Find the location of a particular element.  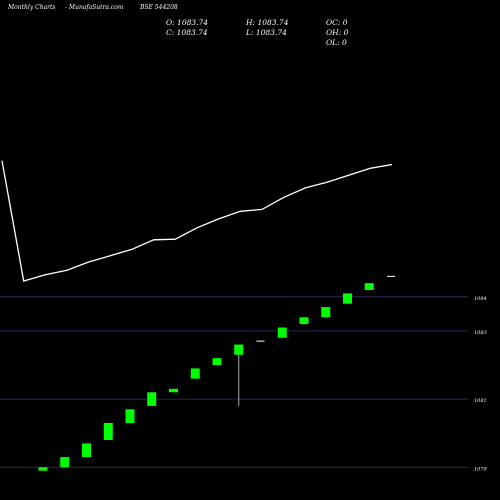

header-symbol: BSE 544208 is located at coordinates (158, 7).